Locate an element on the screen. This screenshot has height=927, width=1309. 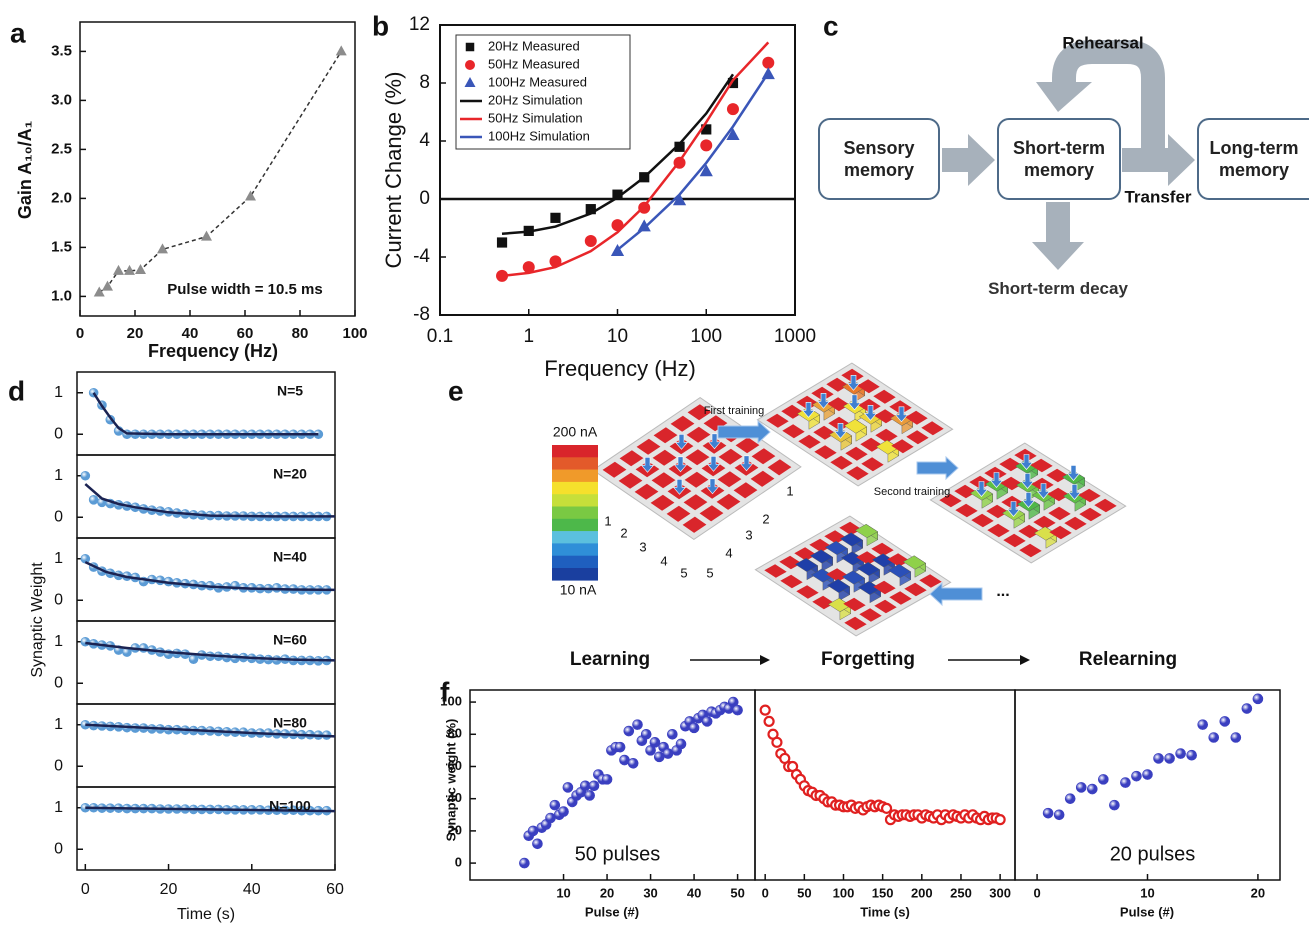
y-tick-label: 3.0 is located at coordinates (61, 99).